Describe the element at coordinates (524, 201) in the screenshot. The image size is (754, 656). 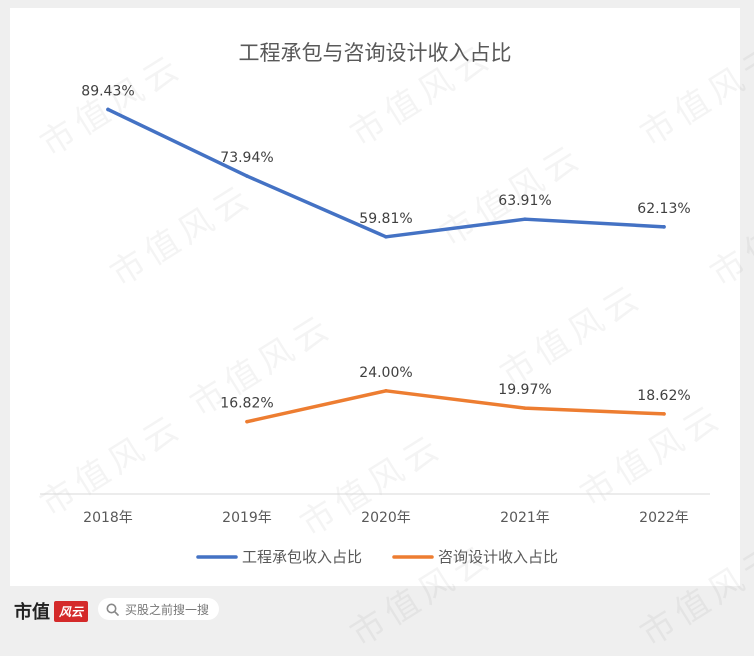
I see `data-label: 63.91%` at that location.